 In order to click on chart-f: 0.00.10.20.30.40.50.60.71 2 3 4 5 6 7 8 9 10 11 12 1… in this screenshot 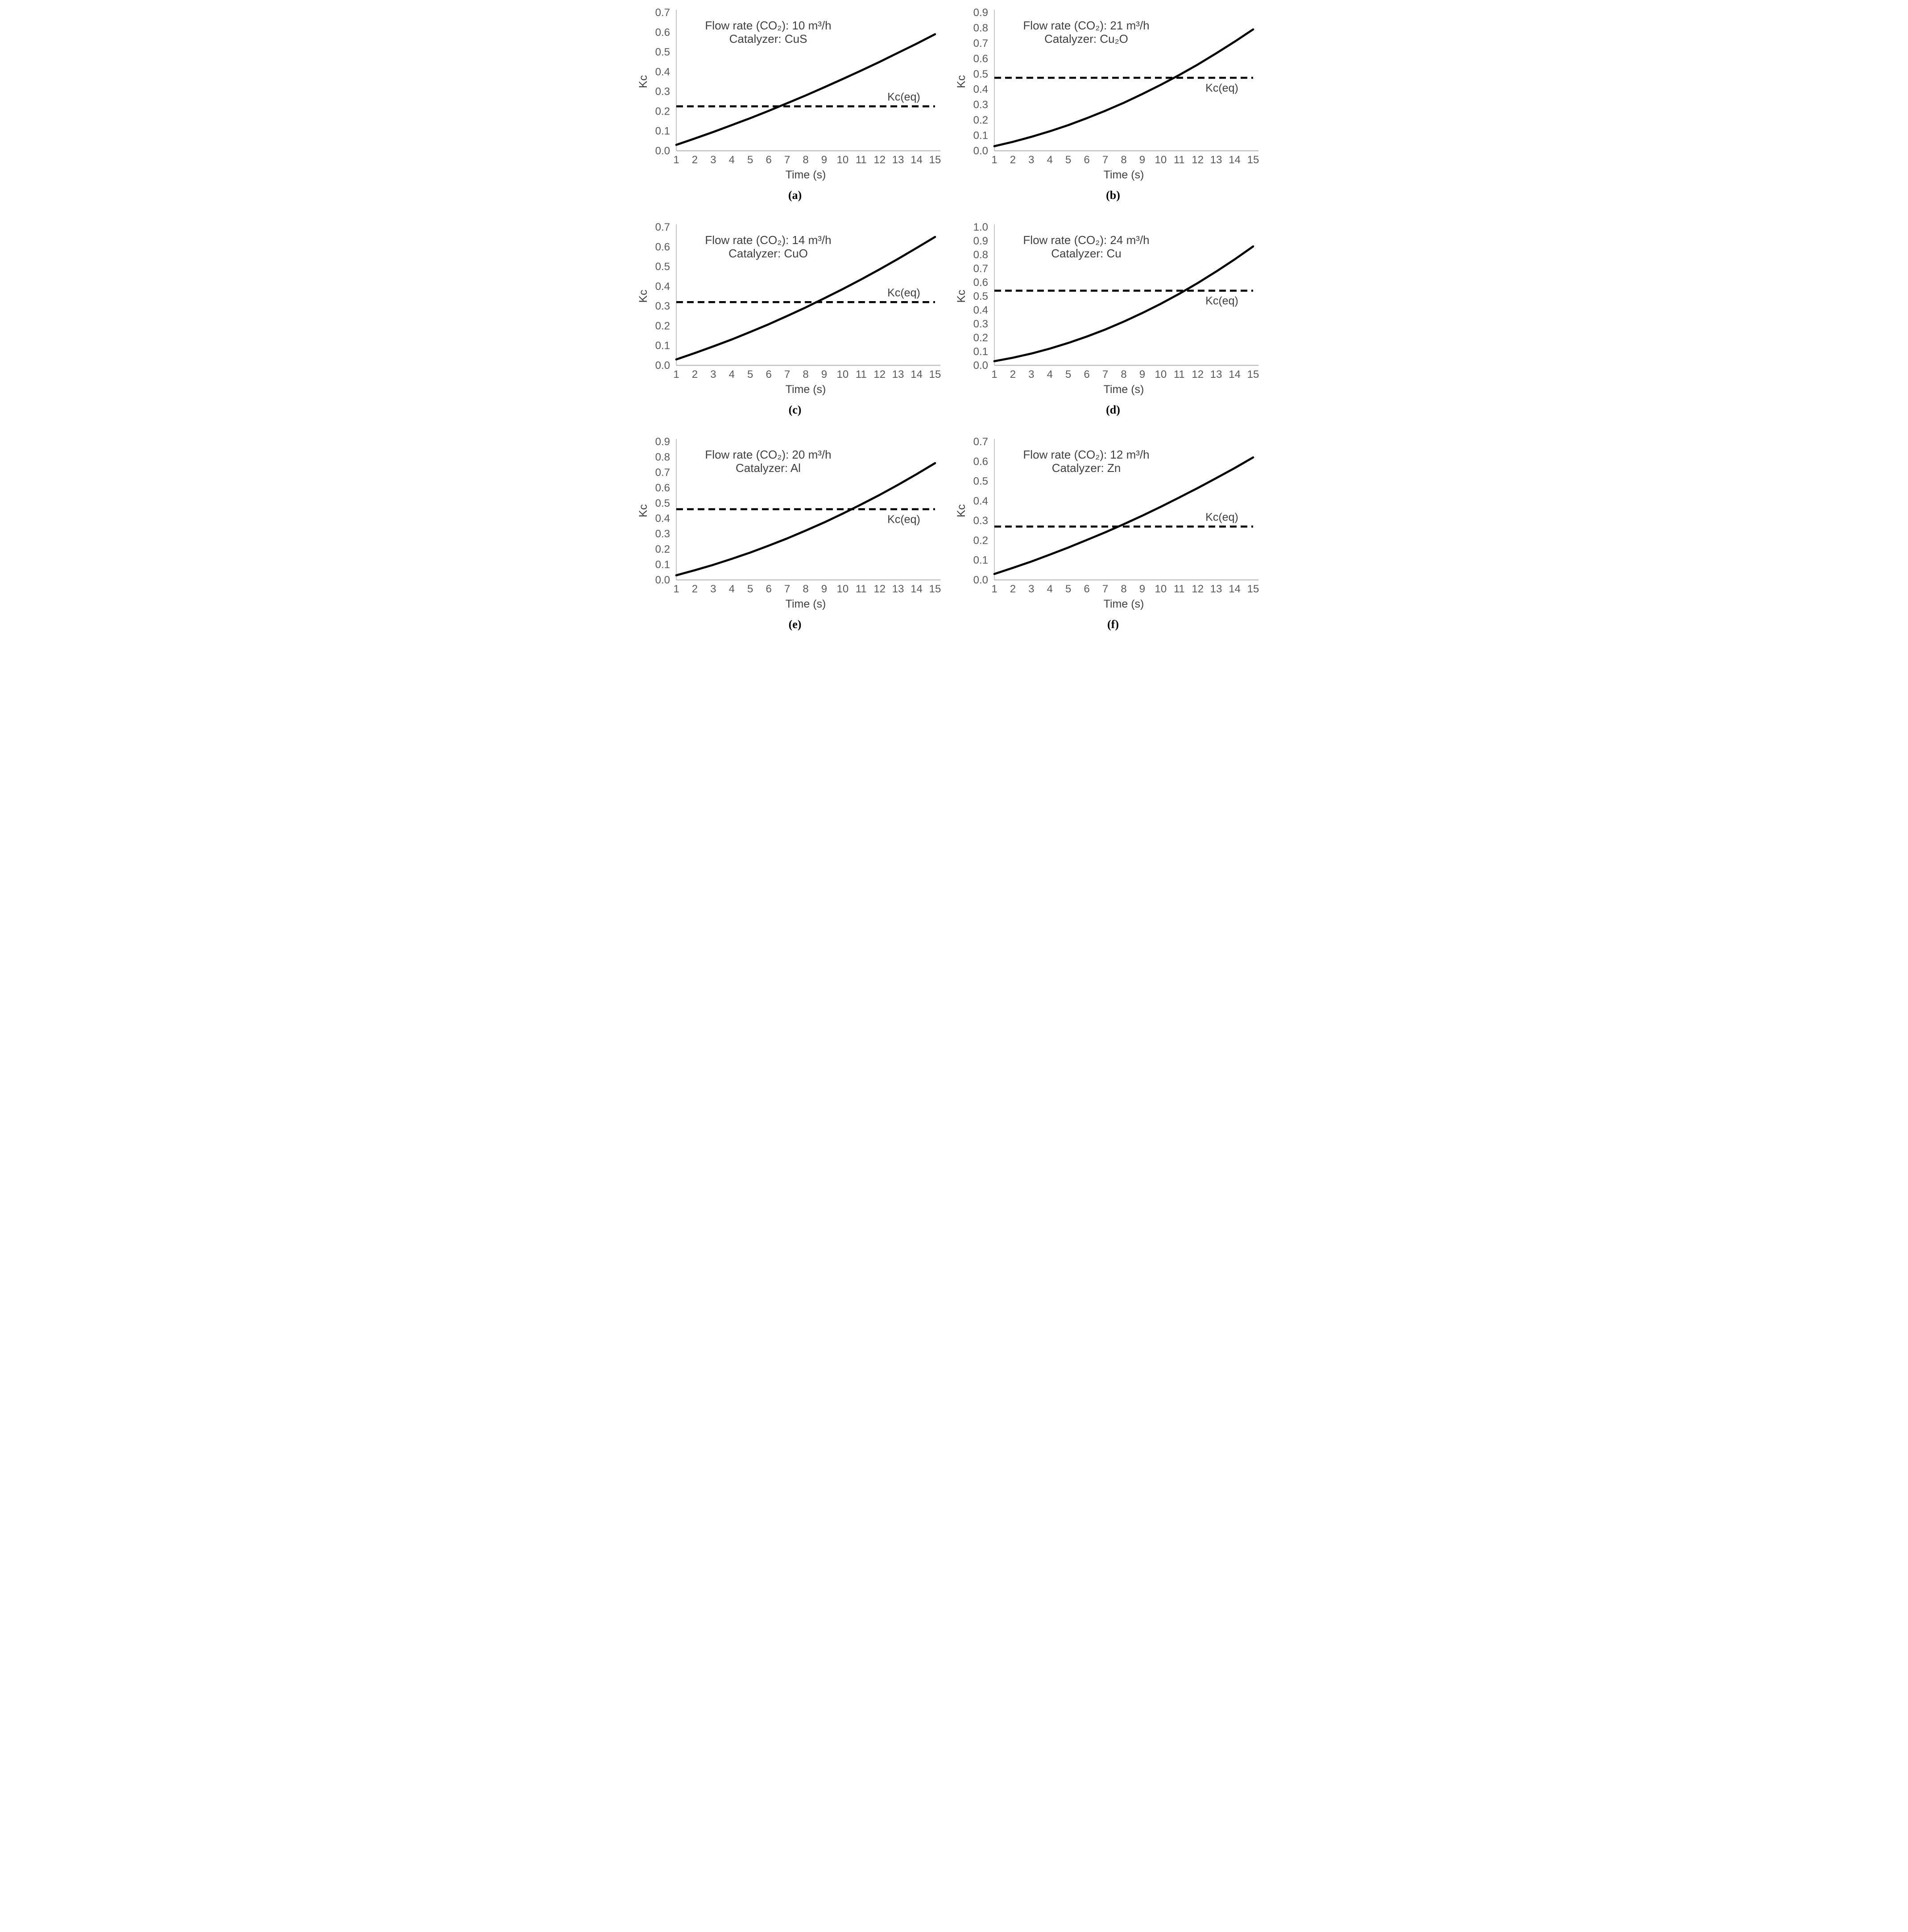, I will do `click(1107, 523)`.